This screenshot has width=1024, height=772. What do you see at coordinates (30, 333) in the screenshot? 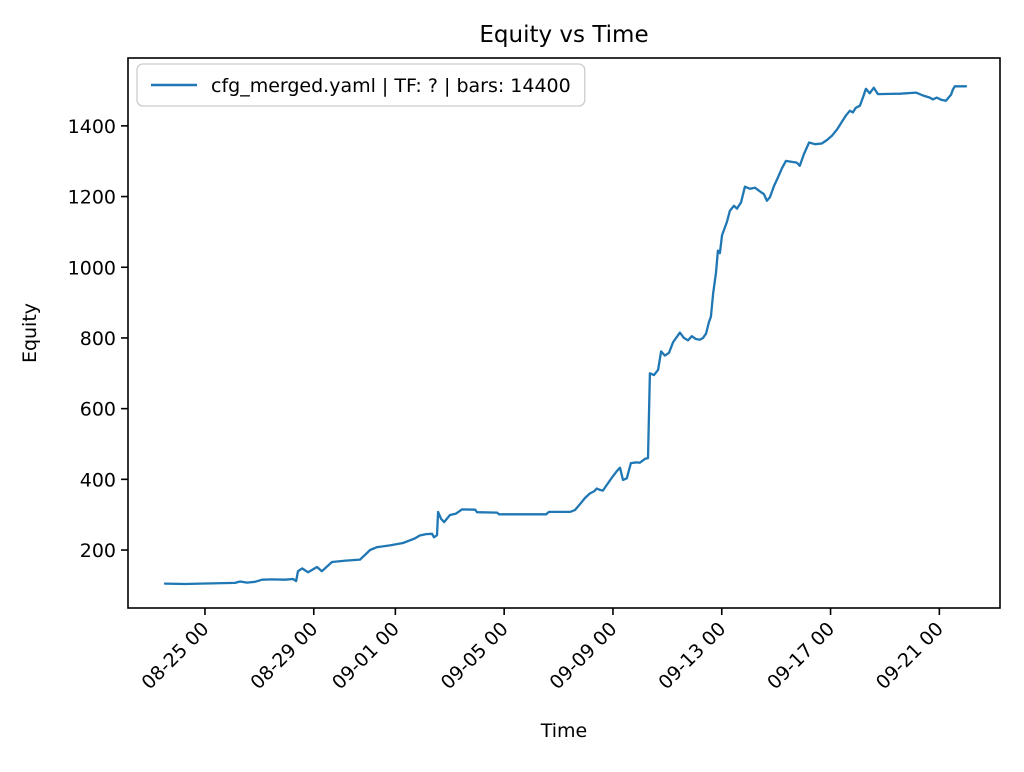
I see `y-axis-label: Equity` at bounding box center [30, 333].